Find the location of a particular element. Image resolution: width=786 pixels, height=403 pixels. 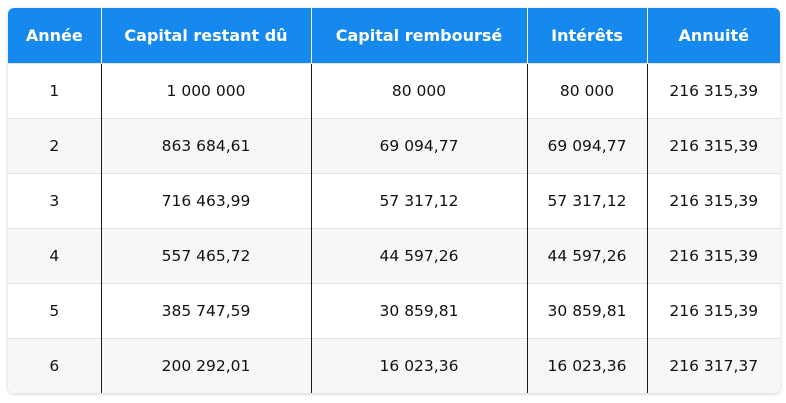

table-cell: 1 is located at coordinates (54, 91).